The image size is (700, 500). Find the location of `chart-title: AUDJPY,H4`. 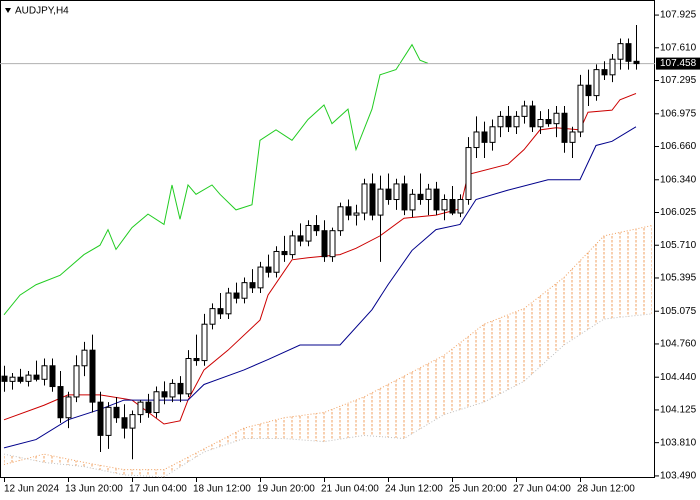

chart-title: AUDJPY,H4 is located at coordinates (42, 11).